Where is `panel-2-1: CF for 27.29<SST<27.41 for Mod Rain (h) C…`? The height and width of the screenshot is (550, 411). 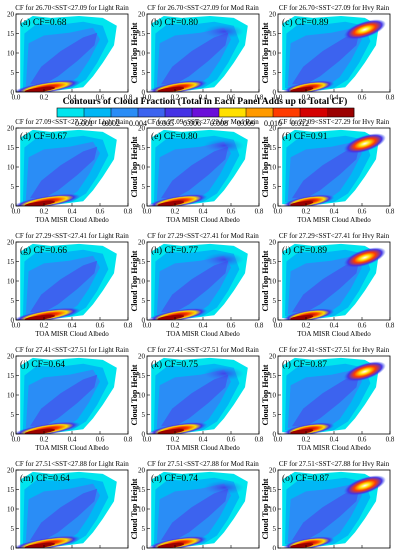 panel-2-1: CF for 27.29<SST<27.41 for Mod Rain (h) C… is located at coordinates (197, 285).